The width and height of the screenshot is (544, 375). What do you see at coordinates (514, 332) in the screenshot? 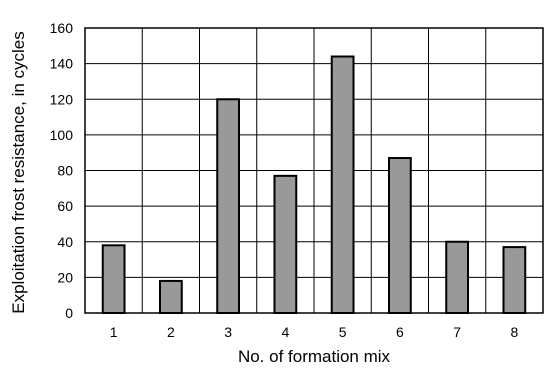
I see `x-tick-label: 8` at bounding box center [514, 332].